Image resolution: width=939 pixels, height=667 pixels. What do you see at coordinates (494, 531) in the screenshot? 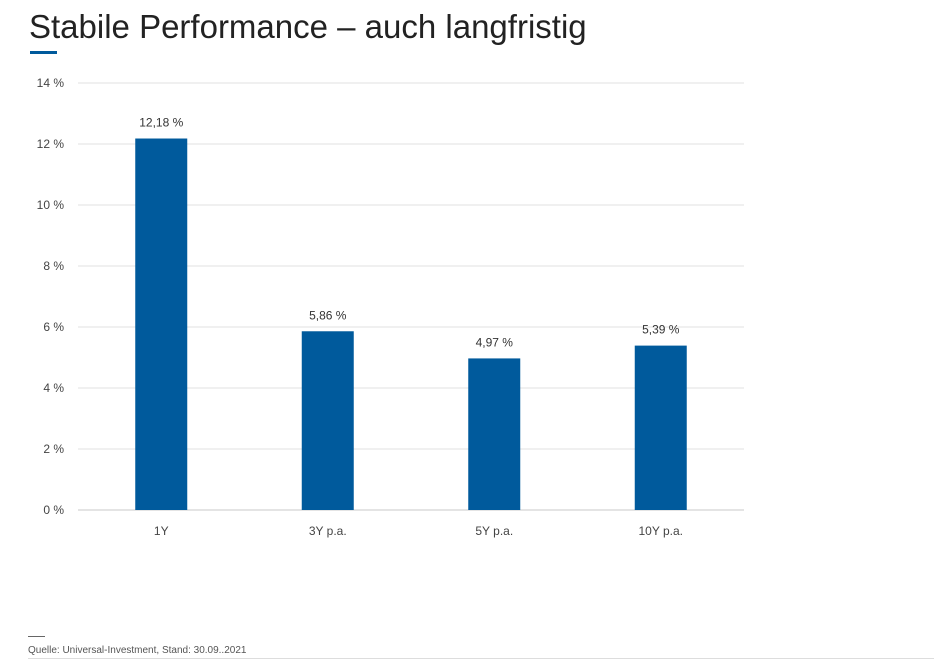
I see `x-tick-label: 5Y p.a.` at bounding box center [494, 531].